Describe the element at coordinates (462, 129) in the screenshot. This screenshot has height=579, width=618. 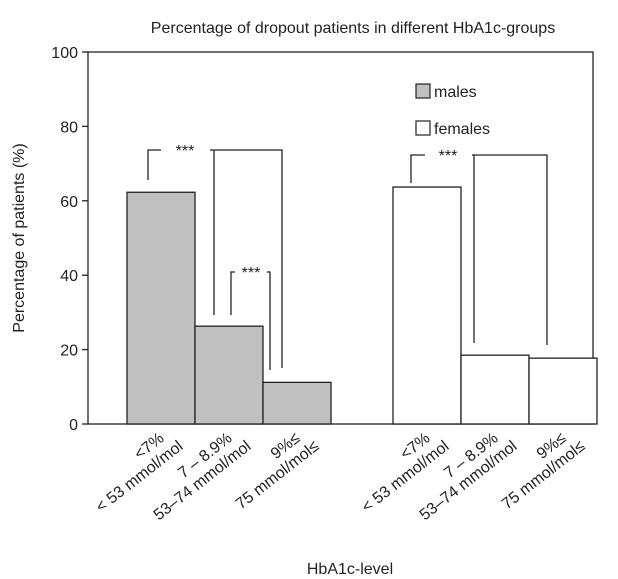
I see `legend-label: females` at that location.